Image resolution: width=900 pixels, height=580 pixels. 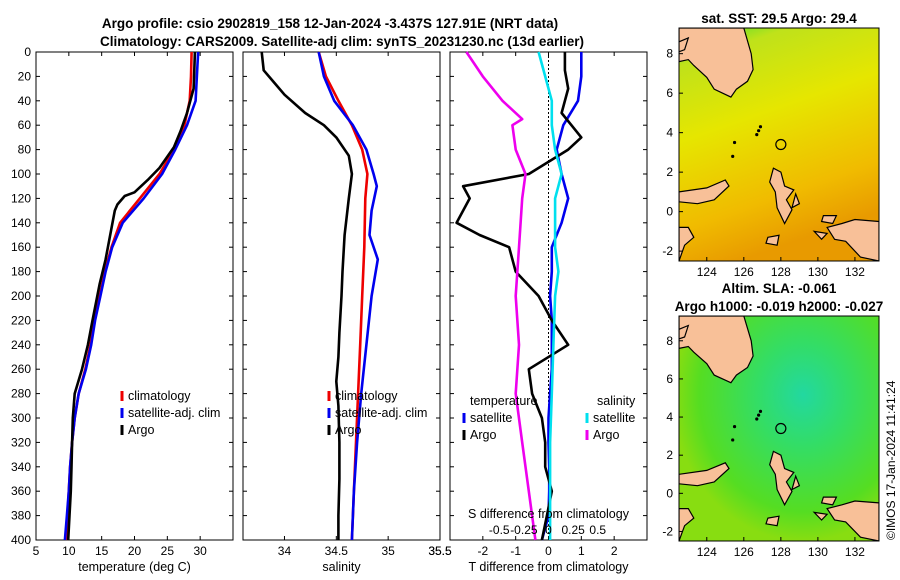 What do you see at coordinates (134, 567) in the screenshot?
I see `x-axis-label: temperature (deg C)` at bounding box center [134, 567].